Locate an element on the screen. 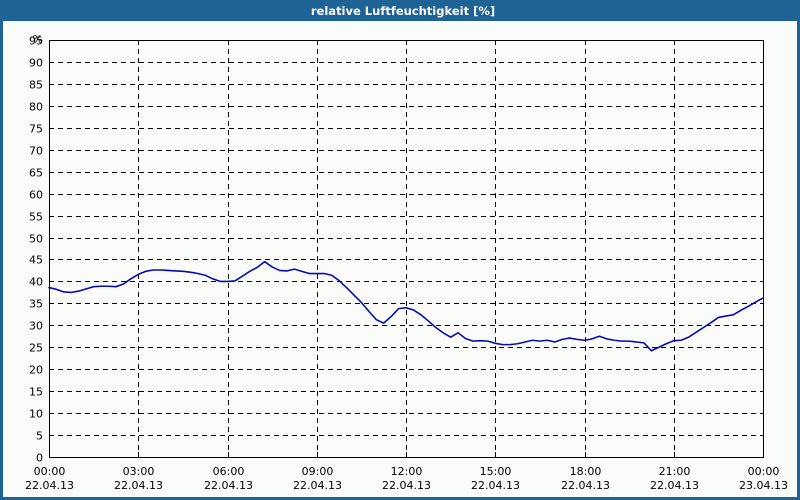 This screenshot has height=500, width=800. y-axis-tick-labels: 0 5 10 15 20 25 30 35 40 45 50 55 60 65 70 75 80 85 90 95 is located at coordinates (36, 249).